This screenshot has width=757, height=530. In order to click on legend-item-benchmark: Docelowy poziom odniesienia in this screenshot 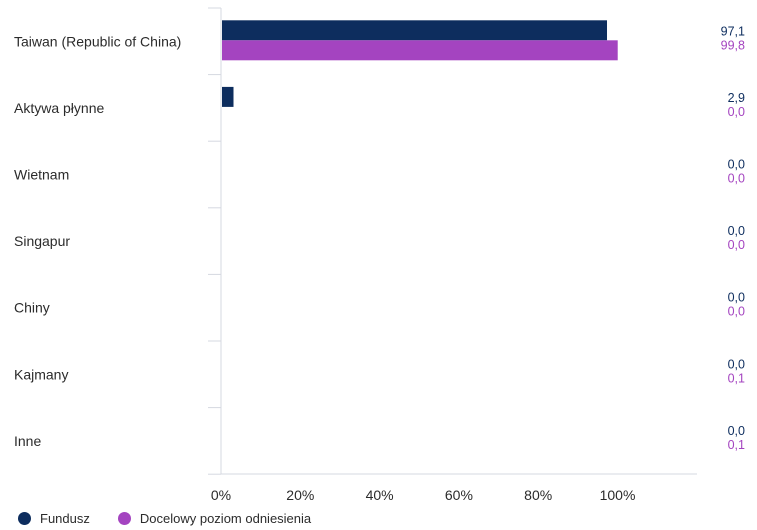, I will do `click(214, 518)`.